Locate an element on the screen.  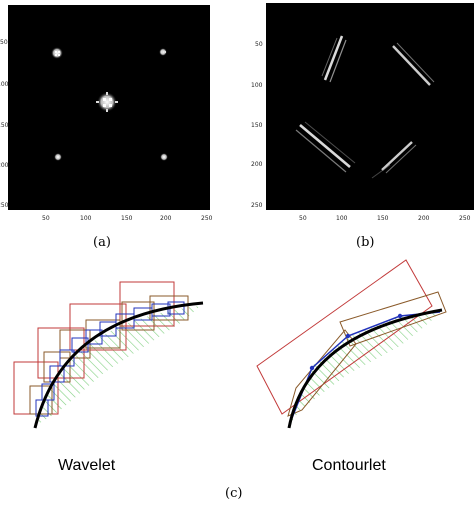
panel-b-streak-bottom-left is located at coordinates (325, 147).